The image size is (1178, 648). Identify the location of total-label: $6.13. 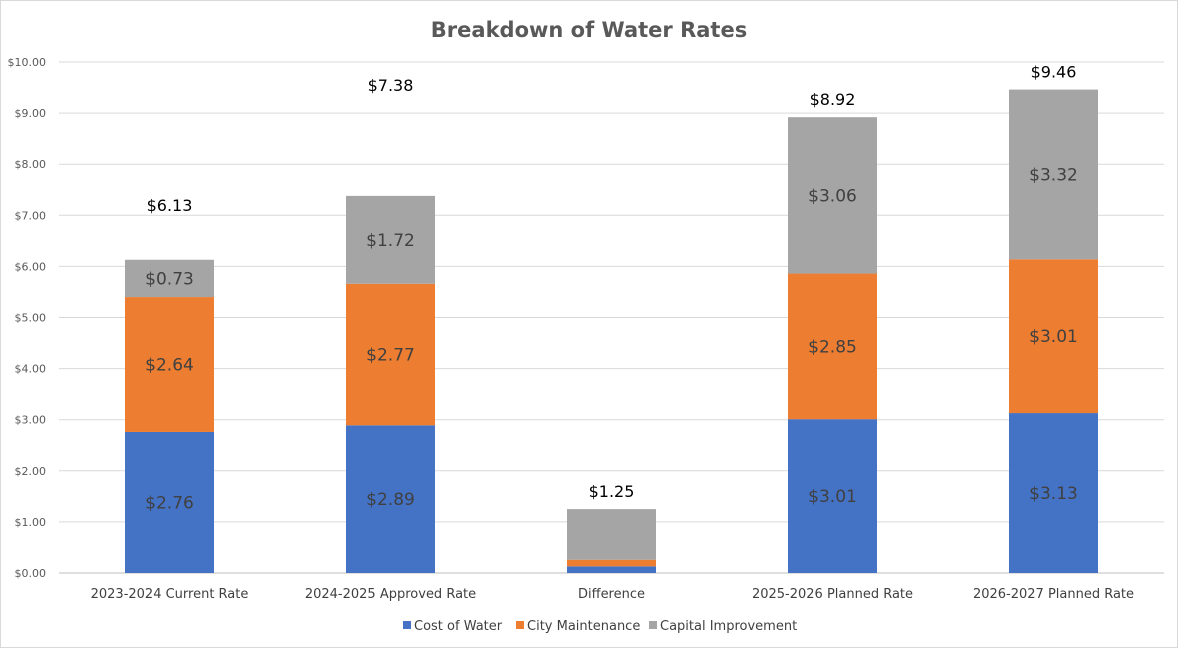
(170, 205).